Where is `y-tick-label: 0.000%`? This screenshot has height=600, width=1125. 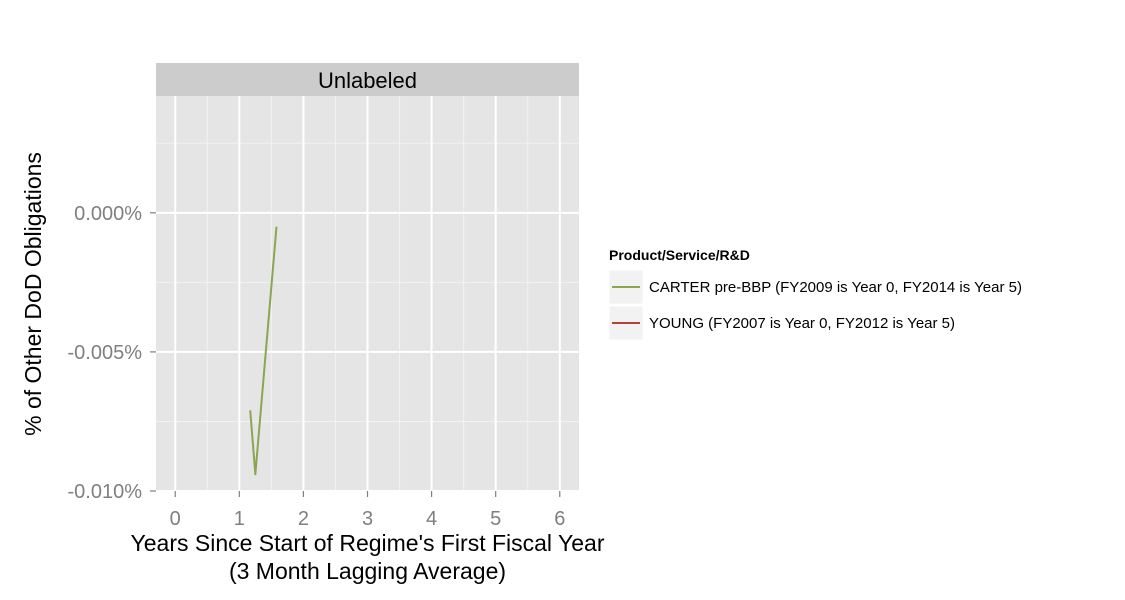 y-tick-label: 0.000% is located at coordinates (108, 214).